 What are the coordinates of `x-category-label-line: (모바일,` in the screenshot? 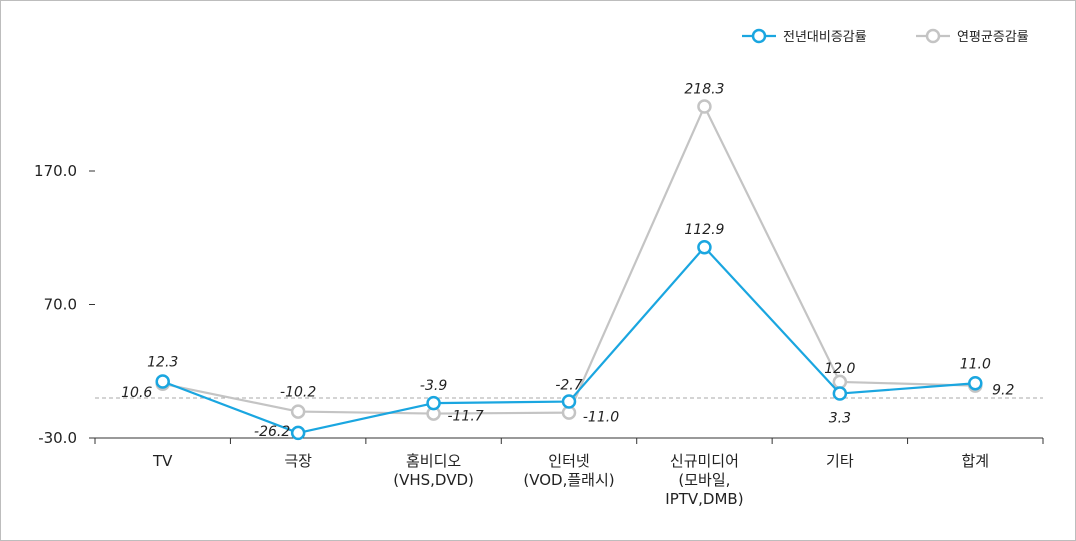 It's located at (704, 480).